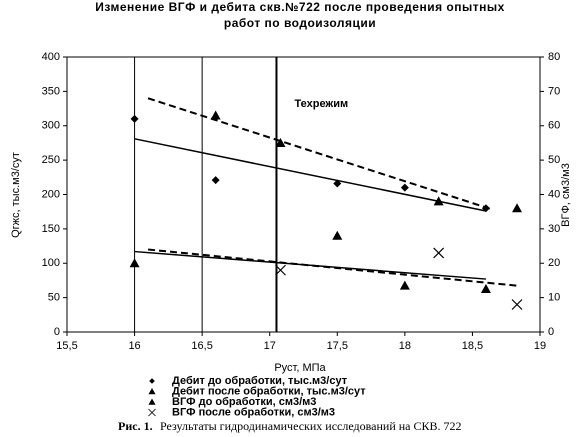 This screenshot has height=437, width=578. What do you see at coordinates (51, 263) in the screenshot?
I see `y-tick-label: 100` at bounding box center [51, 263].